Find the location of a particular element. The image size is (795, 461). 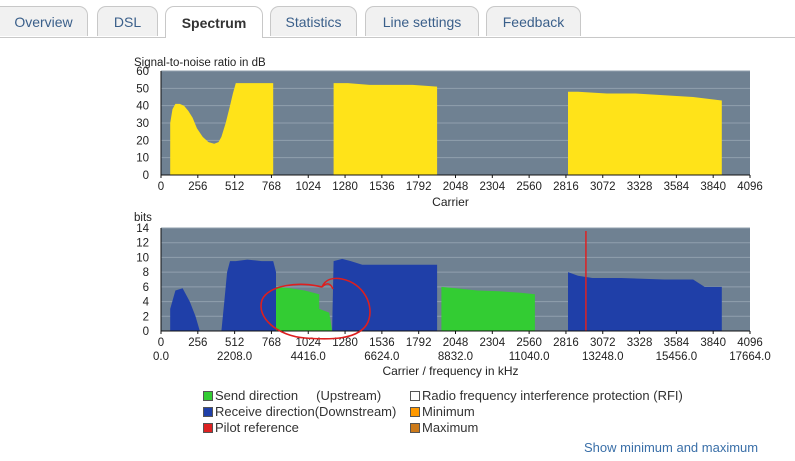

tab-spectrum: Spectrum is located at coordinates (214, 22).